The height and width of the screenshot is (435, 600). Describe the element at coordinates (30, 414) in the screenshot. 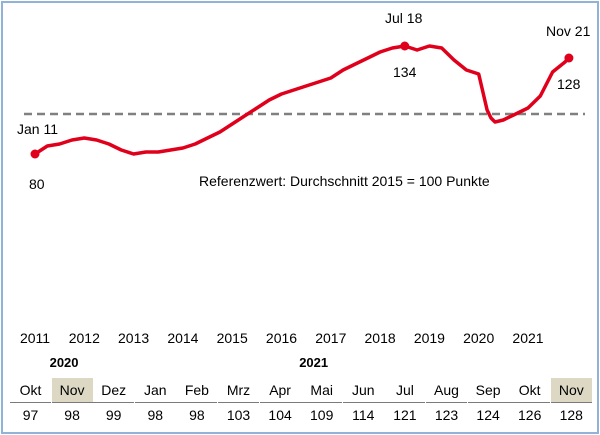

I see `month-value: 97` at that location.